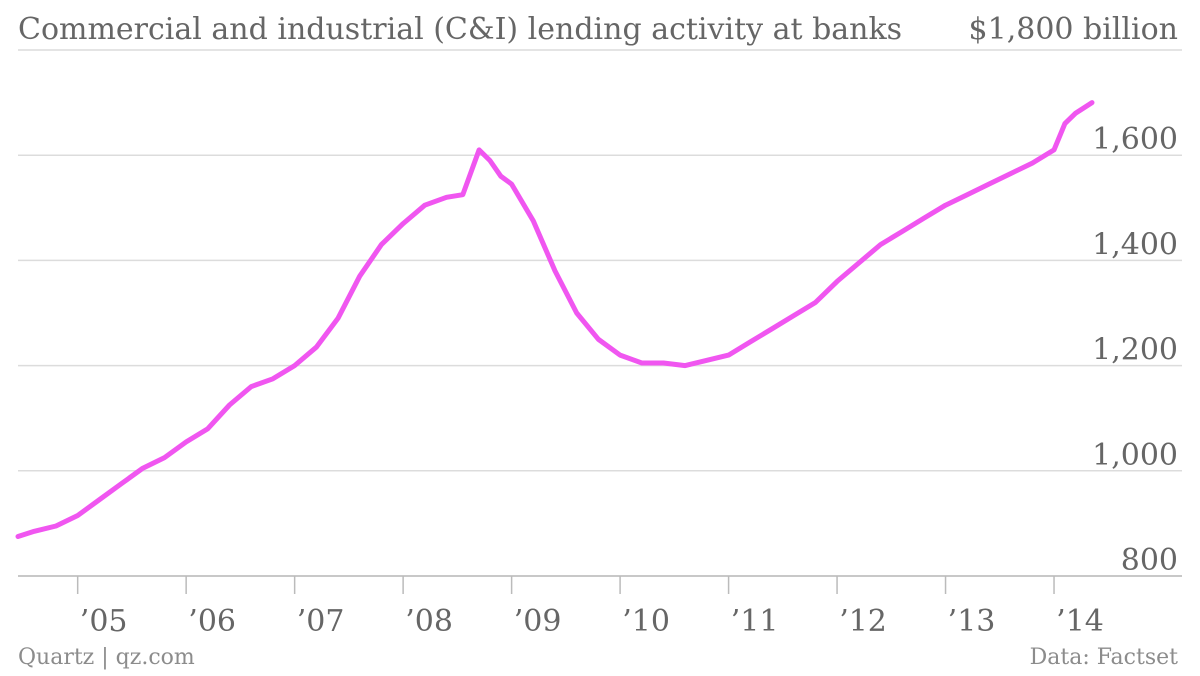  I want to click on y-axis-unit-label: $1,800 billion, so click(1073, 29).